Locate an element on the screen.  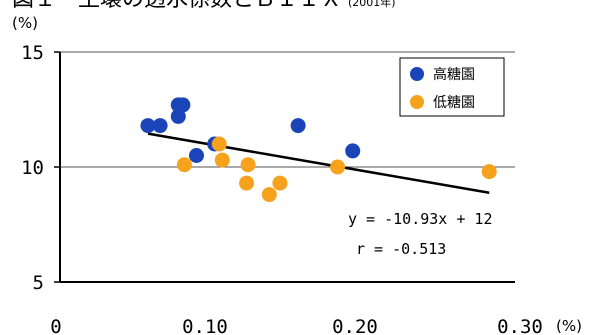
y-axis-unit: (%) is located at coordinates (25, 23).